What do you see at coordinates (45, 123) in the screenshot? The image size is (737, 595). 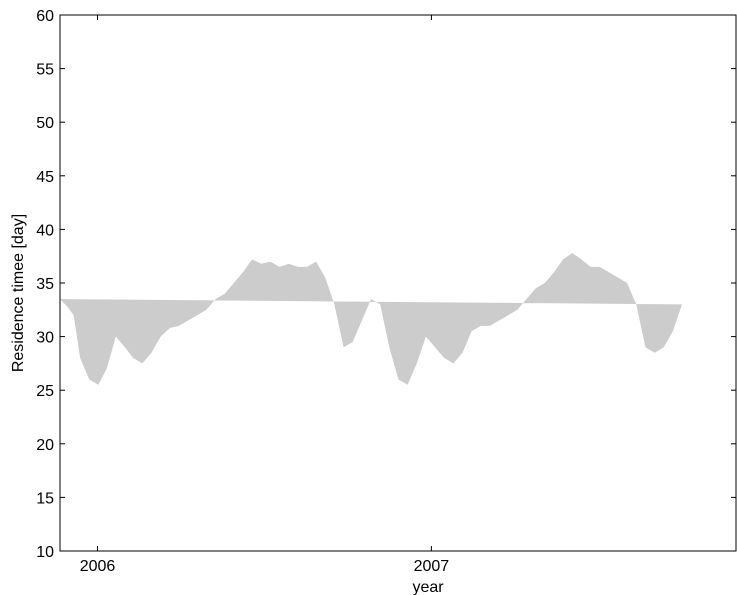 I see `y-tick-label: 50` at bounding box center [45, 123].